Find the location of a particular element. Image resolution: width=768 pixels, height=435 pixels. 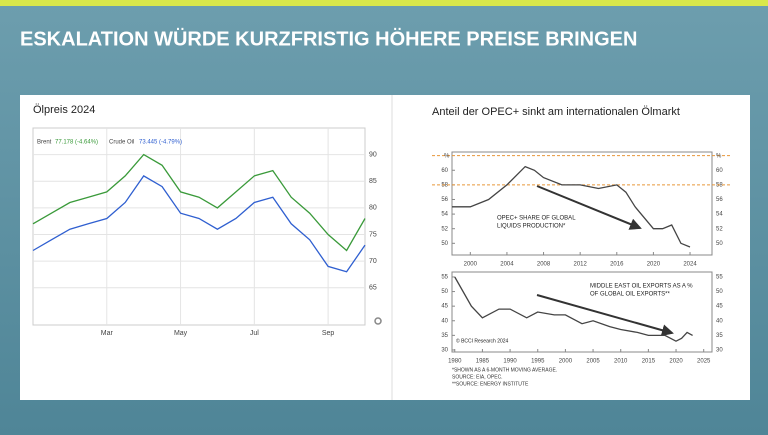

x-tick-label: 2016 is located at coordinates (617, 265).